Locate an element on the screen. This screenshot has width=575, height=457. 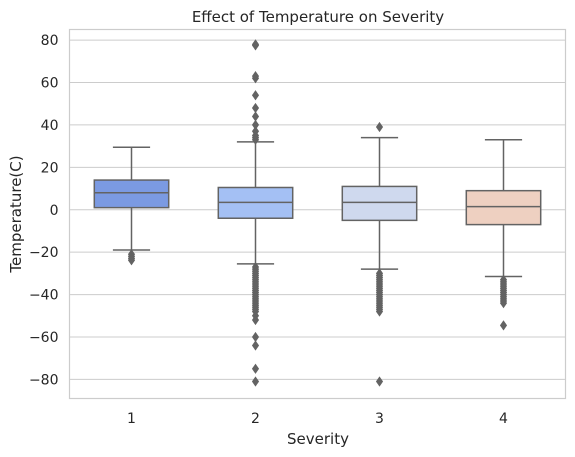
x-tick-label: 4 is located at coordinates (503, 419).